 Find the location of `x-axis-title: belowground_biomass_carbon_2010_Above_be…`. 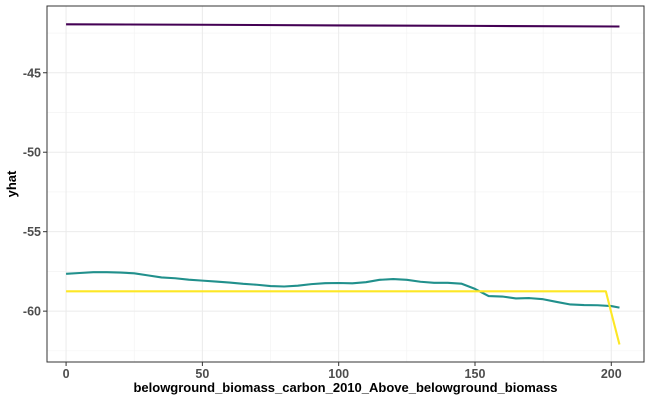

x-axis-title: belowground_biomass_carbon_2010_Above_be… is located at coordinates (345, 387).